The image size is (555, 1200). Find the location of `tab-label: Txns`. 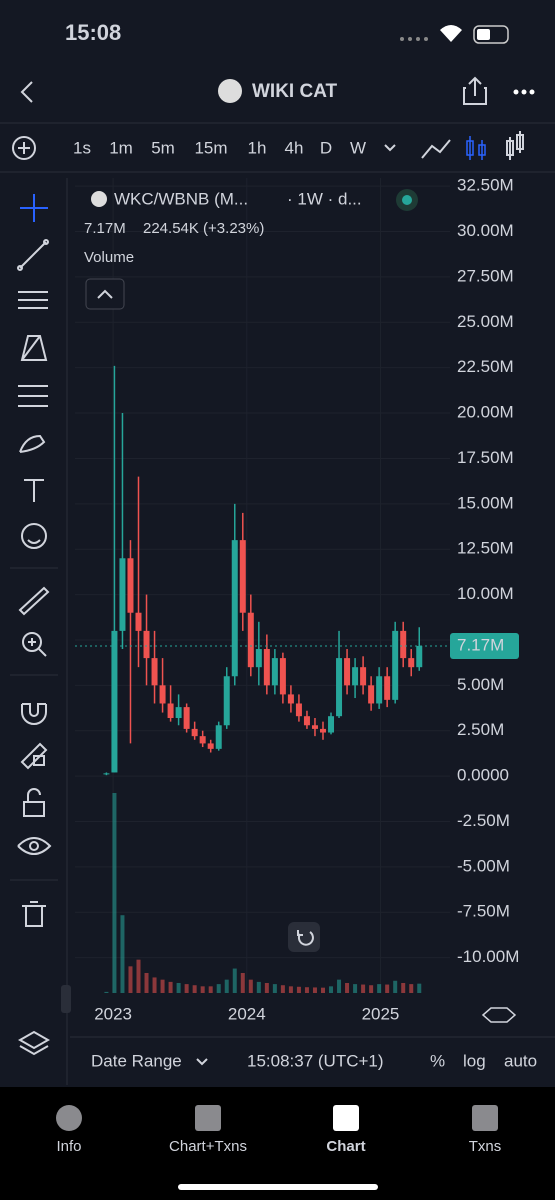

tab-label: Txns is located at coordinates (485, 1146).